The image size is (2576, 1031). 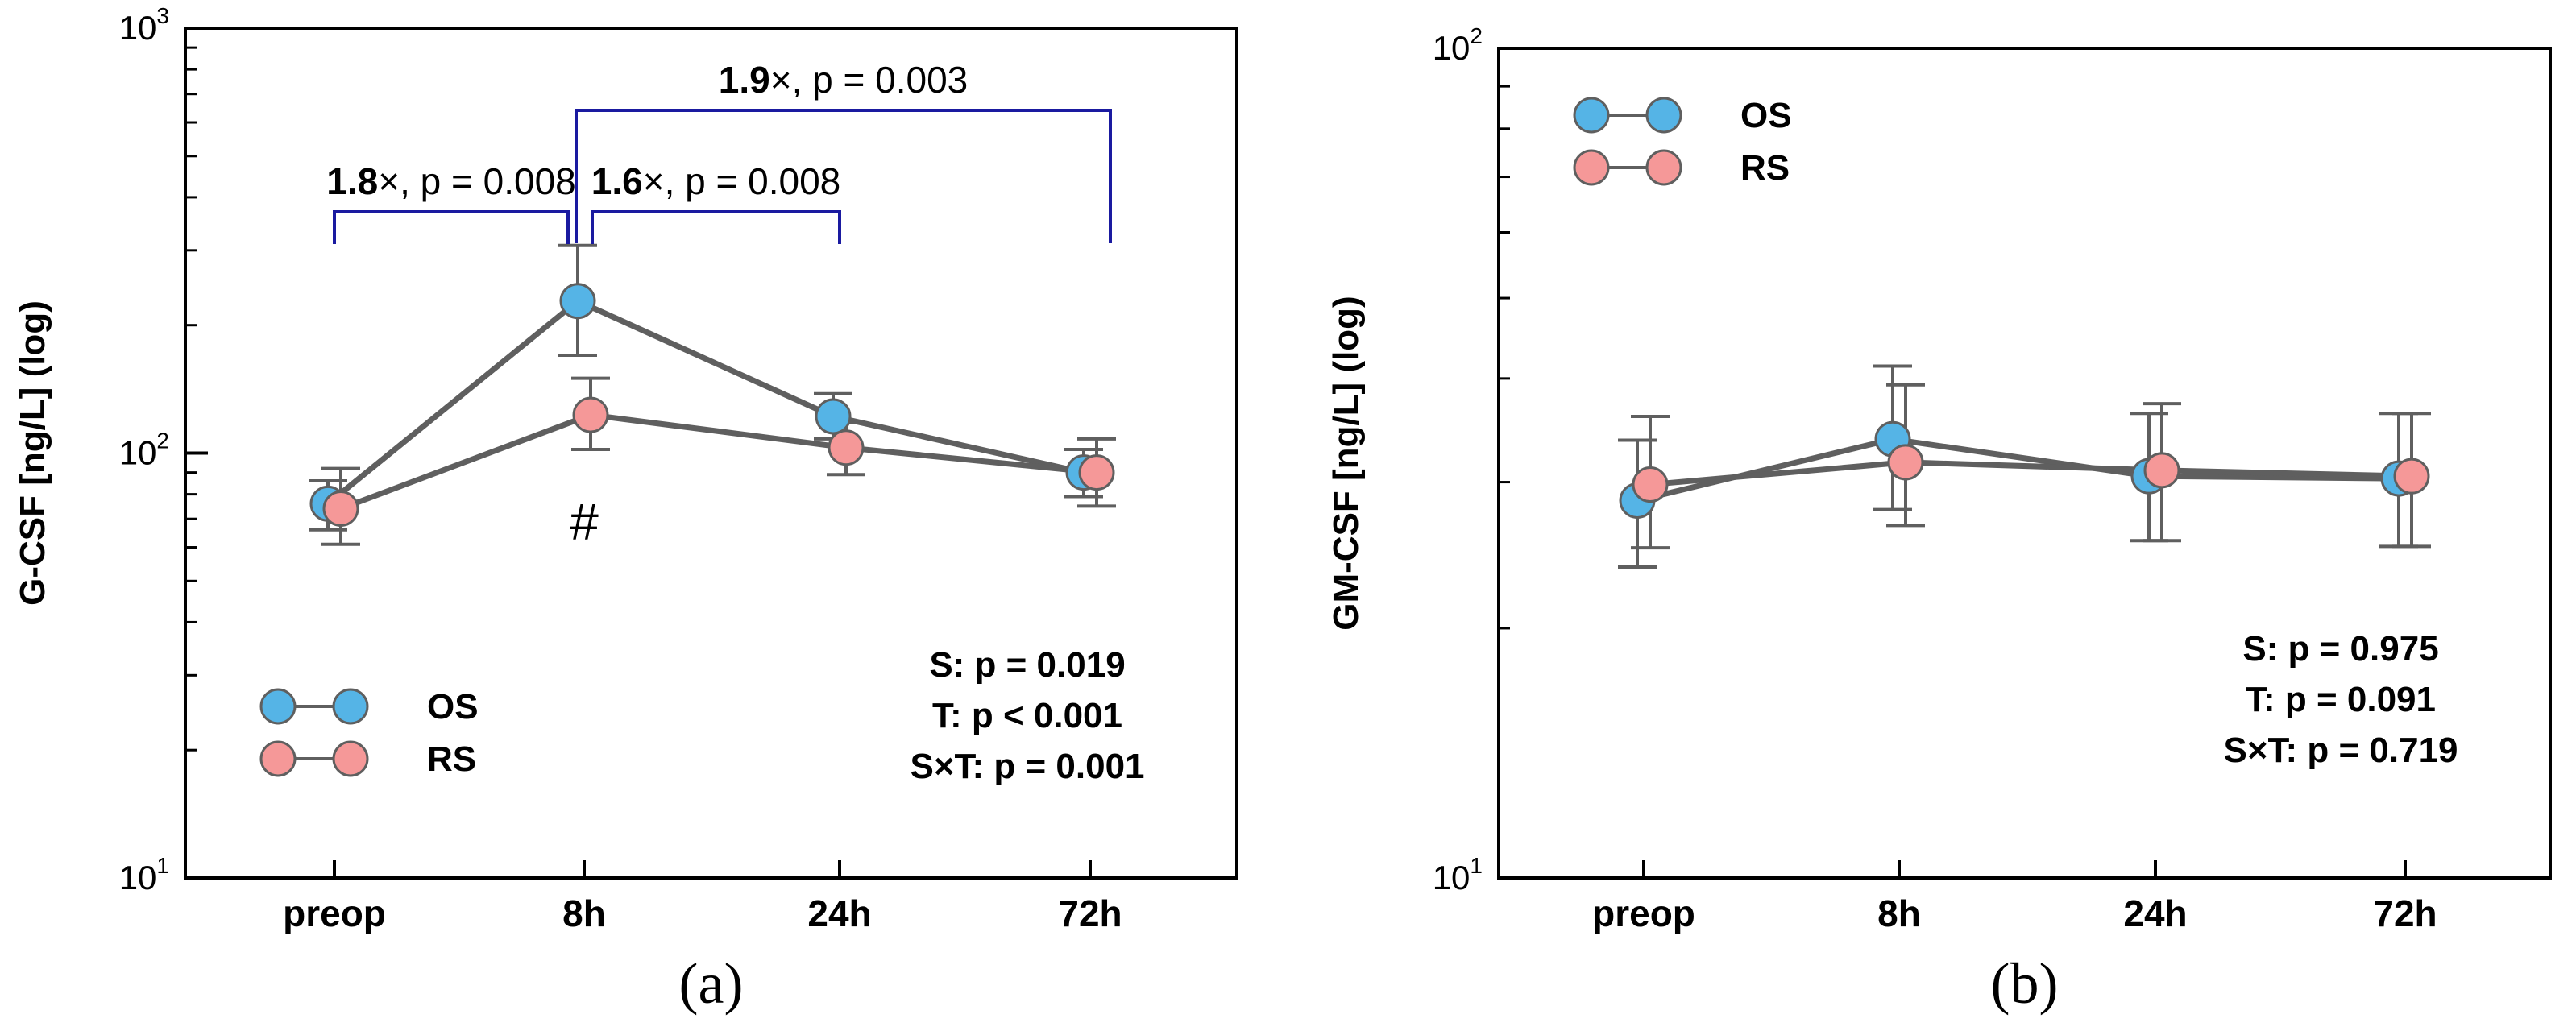 I want to click on bracket-label: 1.6×, p = 0.008, so click(x=716, y=181).